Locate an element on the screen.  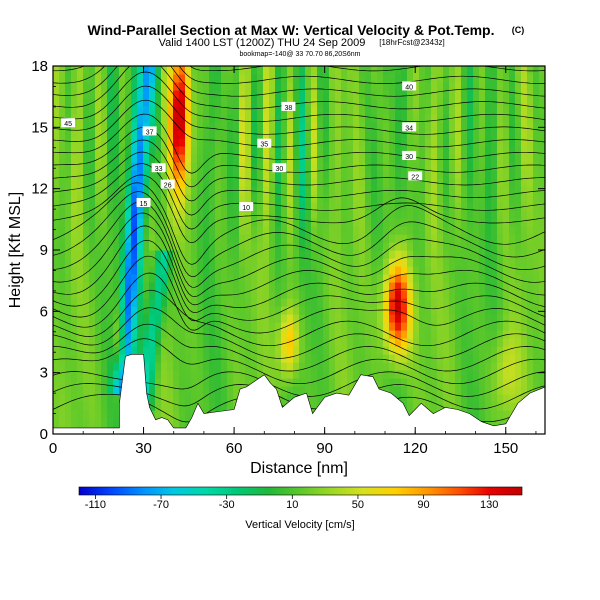
colorbar-tick-label: -110 is located at coordinates (95, 505).